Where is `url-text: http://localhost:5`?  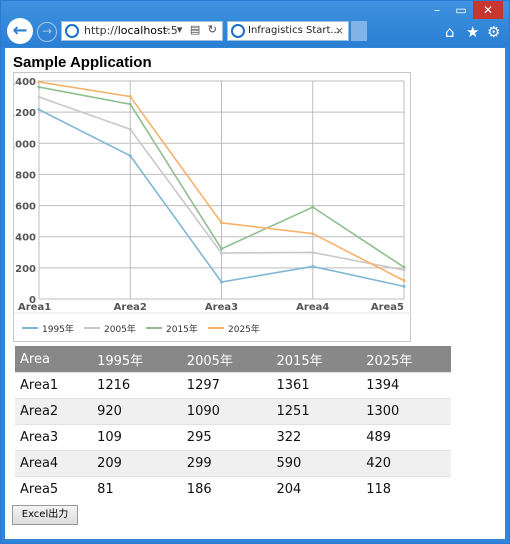
url-text: http://localhost:5 is located at coordinates (131, 30).